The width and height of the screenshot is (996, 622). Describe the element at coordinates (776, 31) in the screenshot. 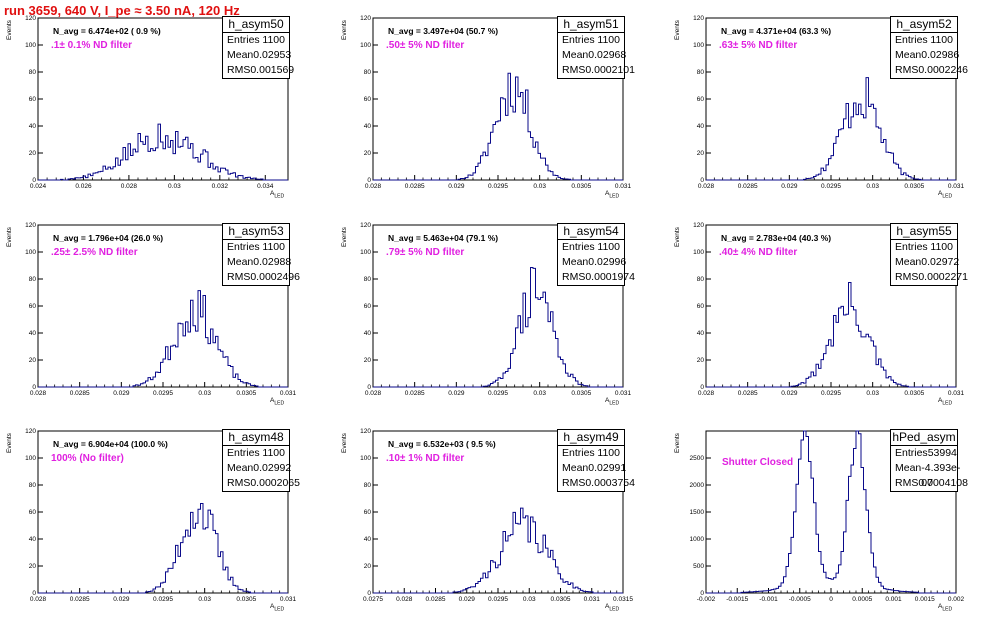

I see `navg-label: N_avg = 4.371e+04 (63.3 %)` at that location.